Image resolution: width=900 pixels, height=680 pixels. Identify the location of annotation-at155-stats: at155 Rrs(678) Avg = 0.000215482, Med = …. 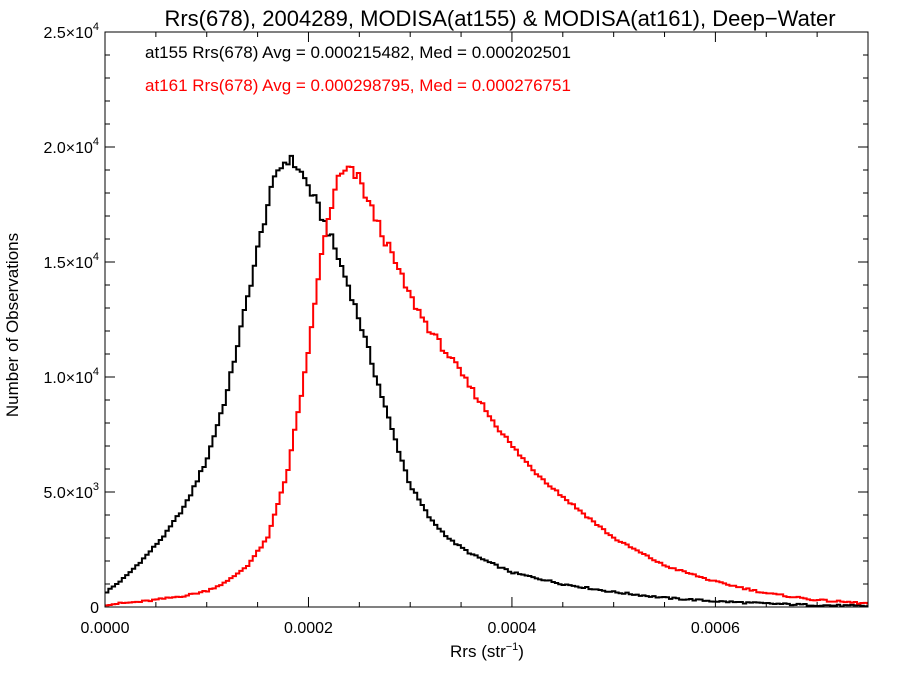
(358, 52).